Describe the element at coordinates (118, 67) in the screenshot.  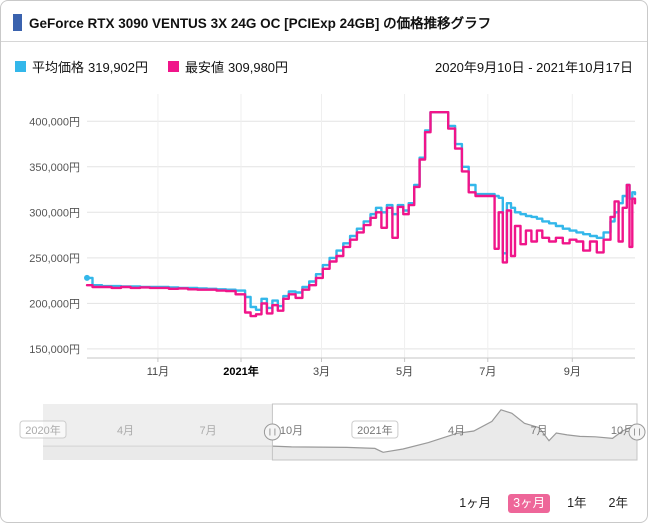
I see `average-price-value: 319,902円` at that location.